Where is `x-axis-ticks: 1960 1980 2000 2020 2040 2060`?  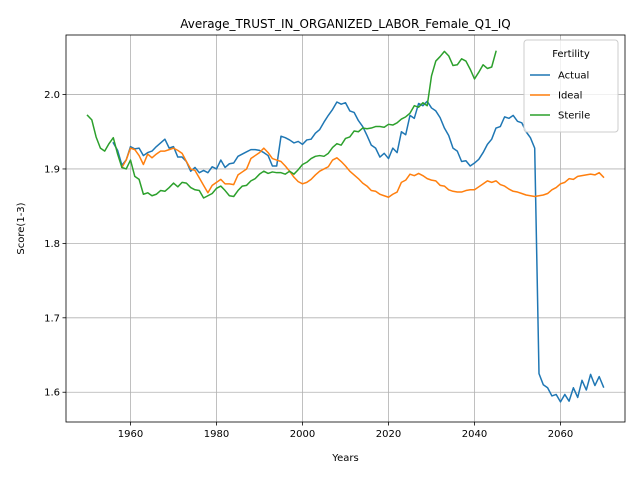 x-axis-ticks: 1960 1980 2000 2020 2040 2060 is located at coordinates (345, 431).